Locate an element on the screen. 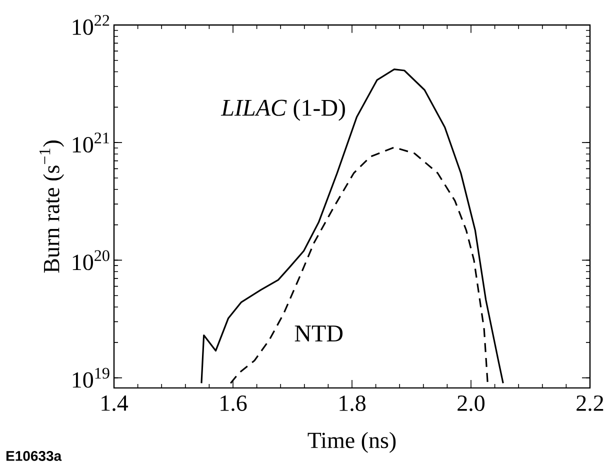  x-axis-title: Time (ns) is located at coordinates (352, 442).